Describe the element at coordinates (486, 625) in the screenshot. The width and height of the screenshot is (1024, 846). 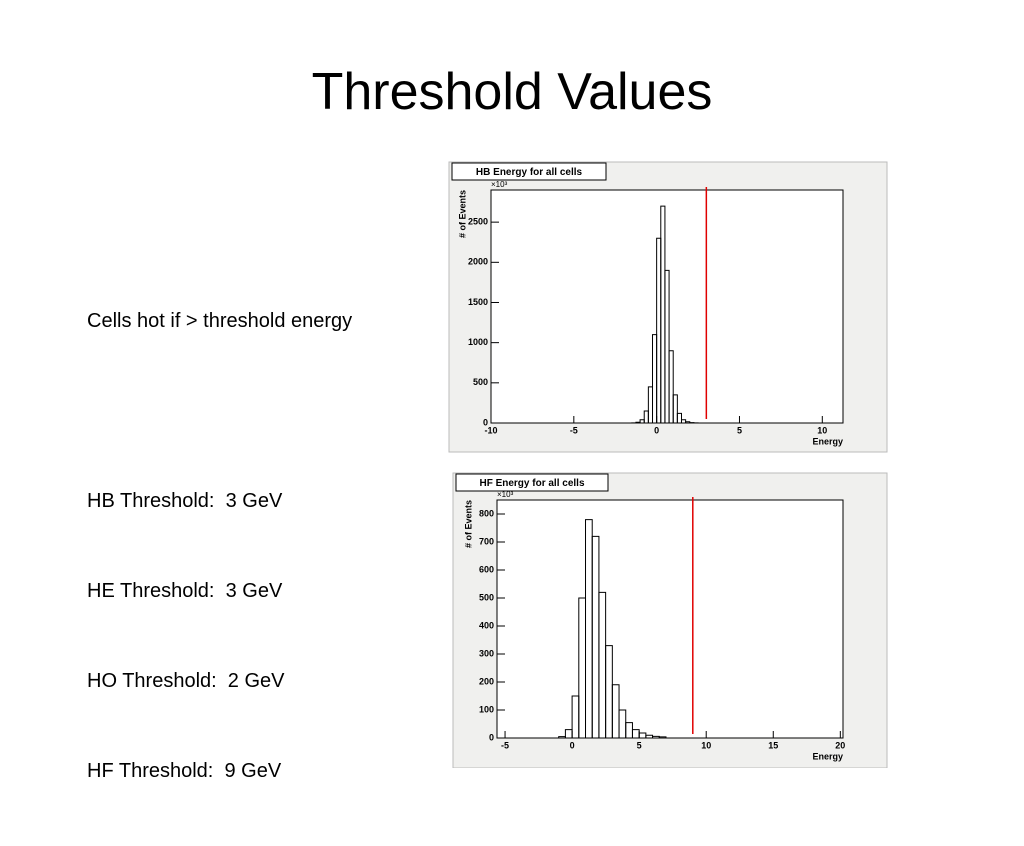
I see `y-tick-label: 400` at that location.